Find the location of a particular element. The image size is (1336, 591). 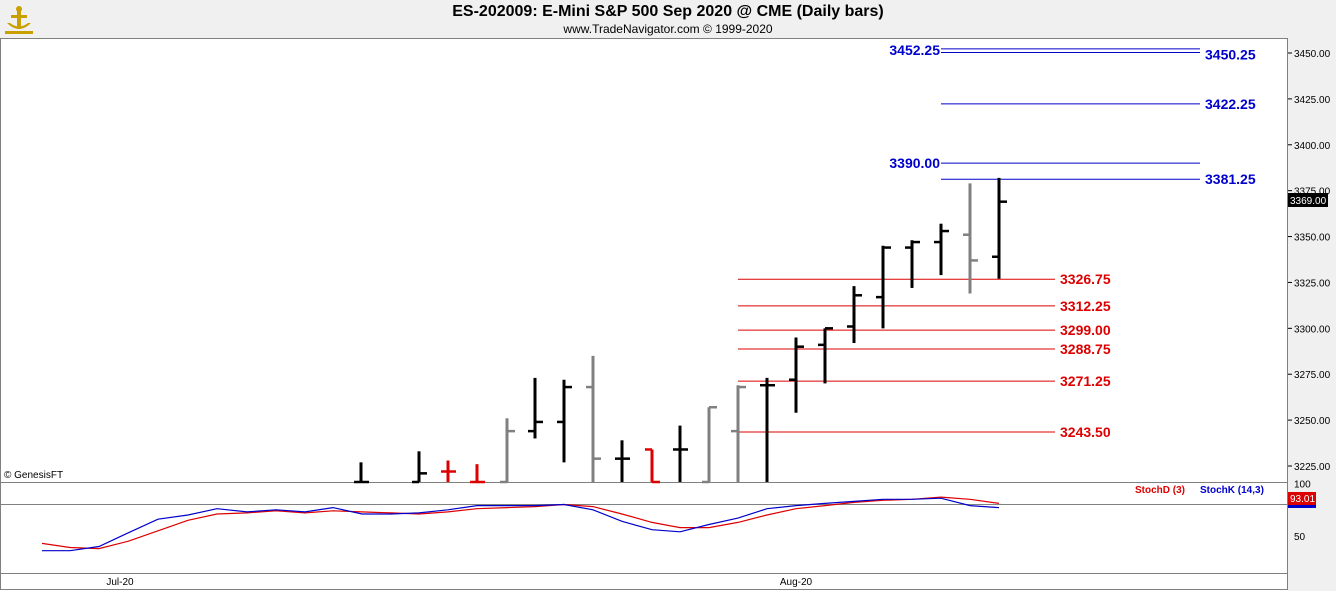

price-tick-label: 3325.00 is located at coordinates (1312, 283).